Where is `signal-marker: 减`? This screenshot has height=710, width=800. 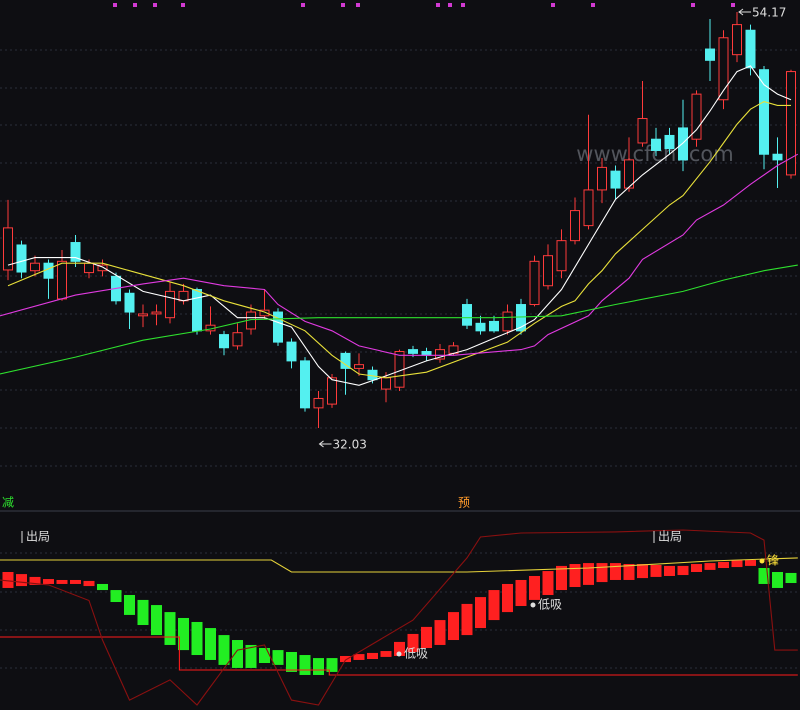
signal-marker: 减 is located at coordinates (8, 503).